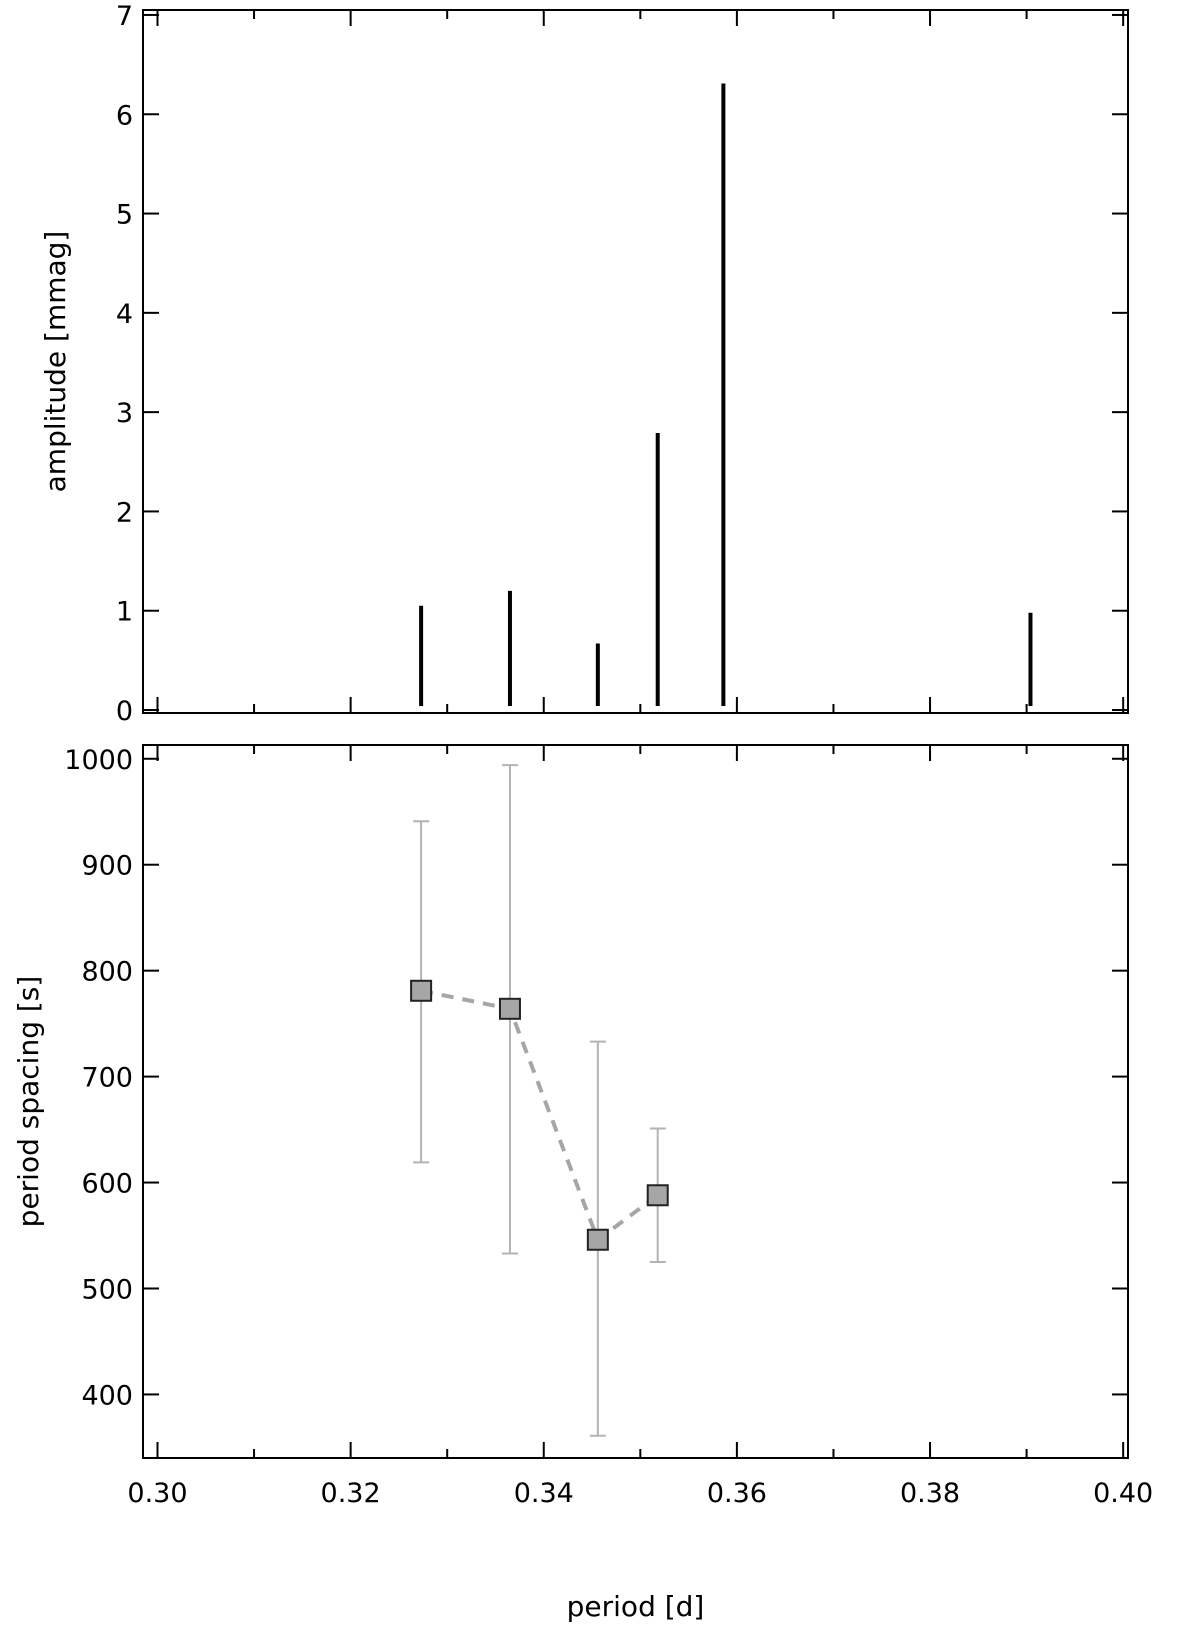 Image resolution: width=1200 pixels, height=1638 pixels. I want to click on period-x-tick-labels: 0.30 0.32 0.34 0.36 0.38 0.40, so click(640, 1493).